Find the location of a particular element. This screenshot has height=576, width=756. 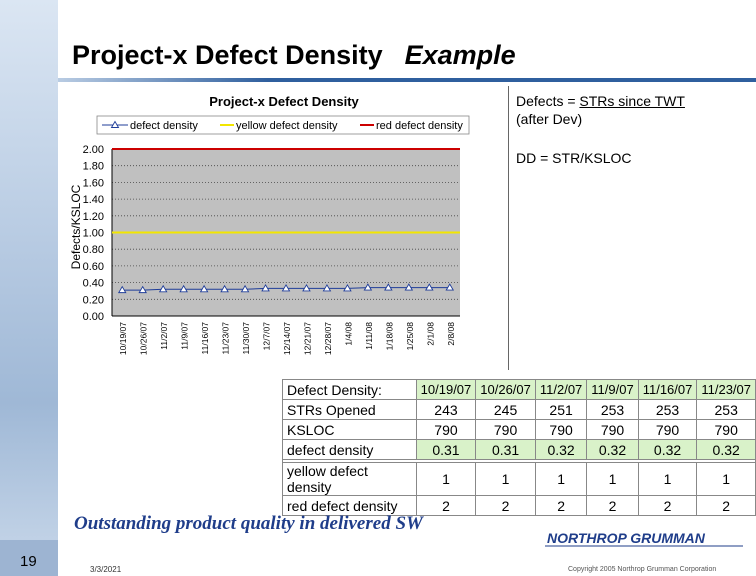

x-tick-label: 11/2/07 is located at coordinates (164, 336).